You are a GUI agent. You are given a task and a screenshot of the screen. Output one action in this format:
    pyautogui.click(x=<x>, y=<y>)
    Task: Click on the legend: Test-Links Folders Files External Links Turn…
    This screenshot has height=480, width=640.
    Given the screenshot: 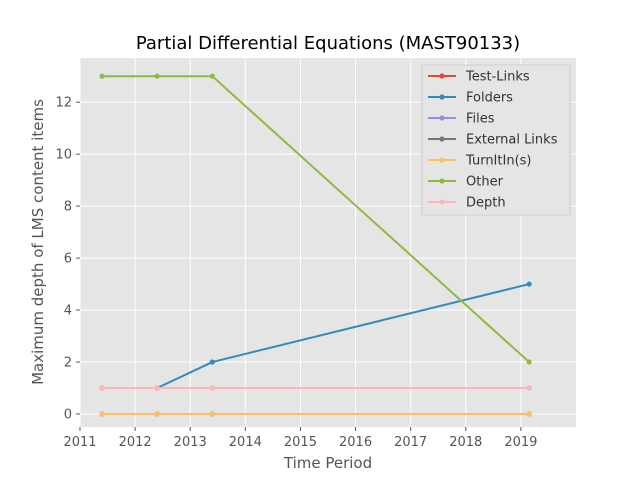 What is the action you would take?
    pyautogui.click(x=496, y=140)
    